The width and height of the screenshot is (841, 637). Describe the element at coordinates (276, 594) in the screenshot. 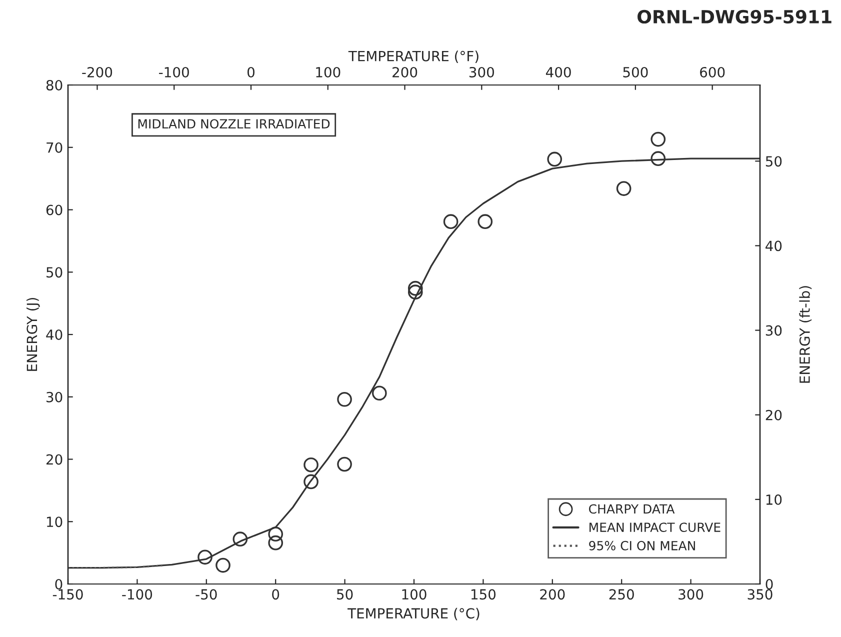

I see `x-tick-label: 0` at that location.